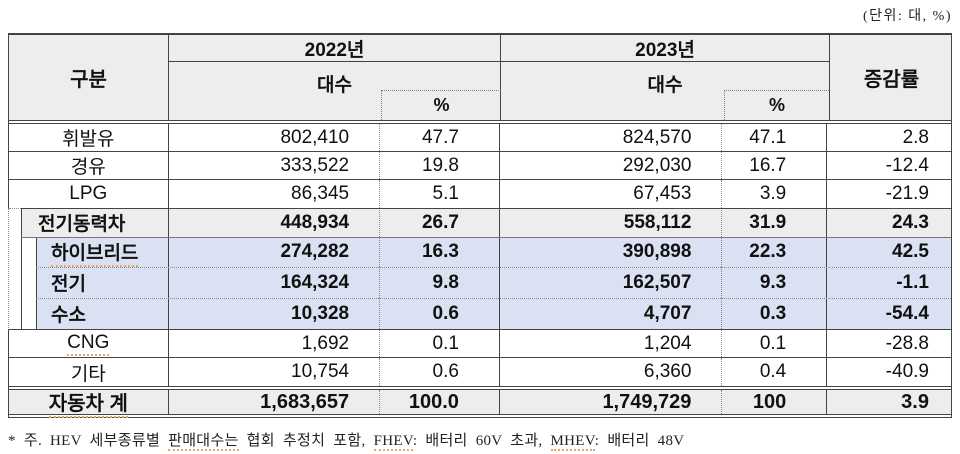 Image resolution: width=960 pixels, height=454 pixels. I want to click on note-text-segment: : 배터리 48V, so click(639, 441).